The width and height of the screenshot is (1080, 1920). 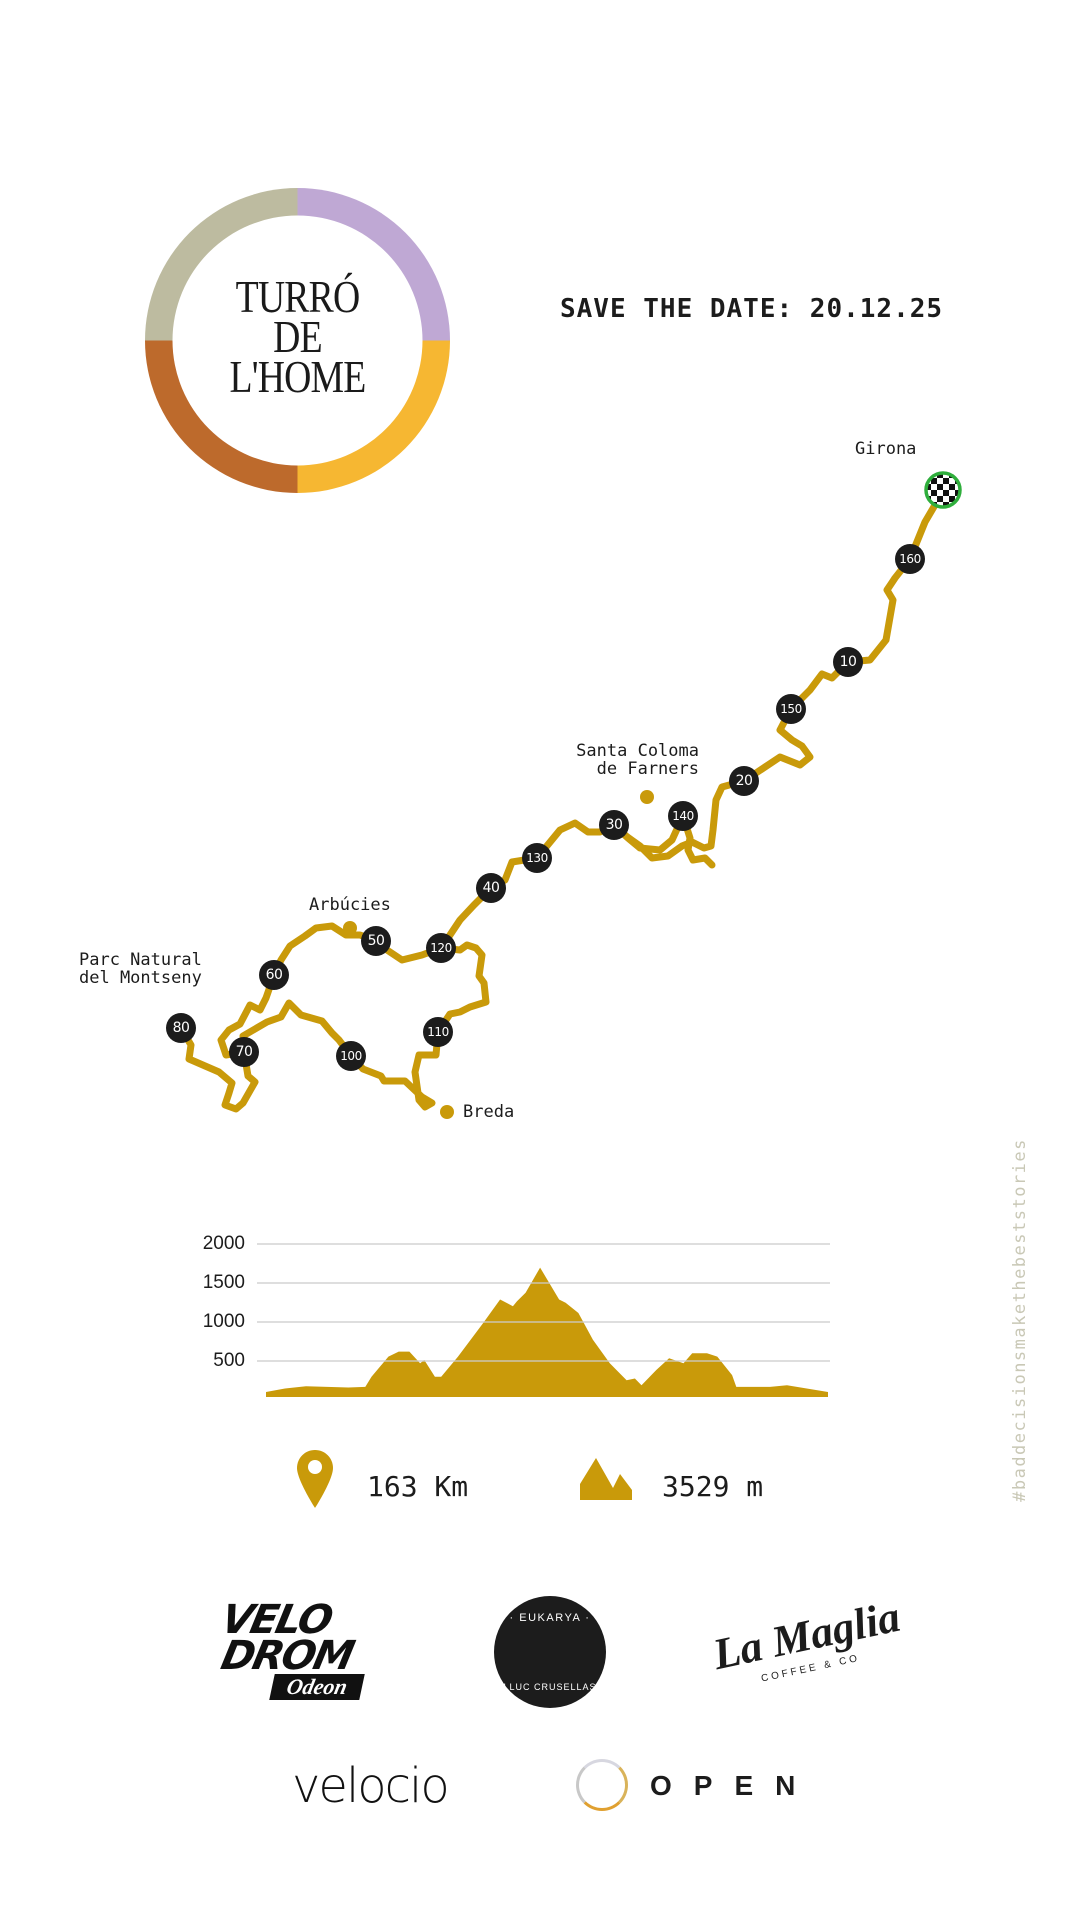 I want to click on place-label-santa-coloma: Santa Coloma de Farners, so click(x=637, y=760).